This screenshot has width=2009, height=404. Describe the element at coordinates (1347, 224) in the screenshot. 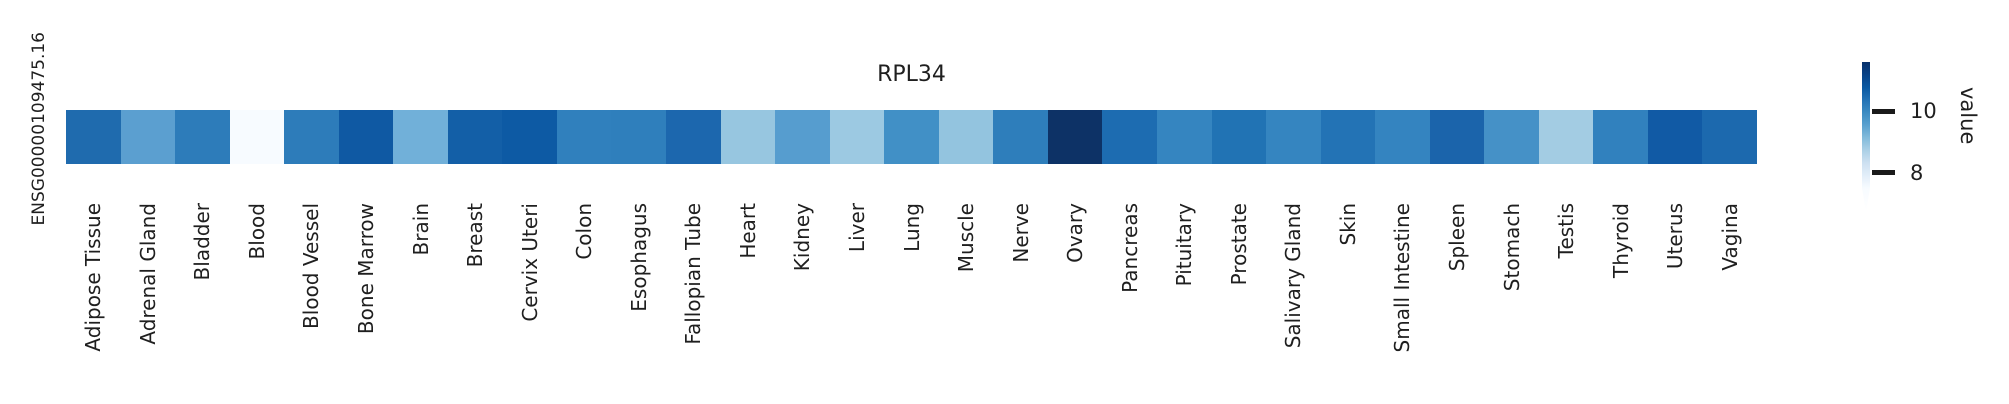

I see `tissue-label-skin: Skin` at that location.